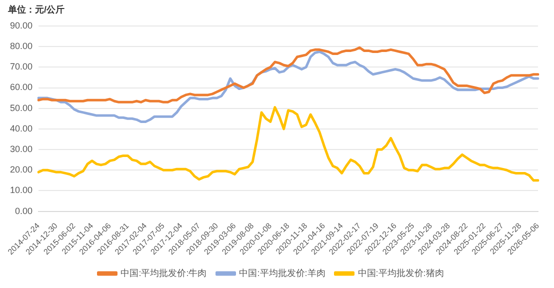 The width and height of the screenshot is (554, 288). Describe the element at coordinates (23, 211) in the screenshot. I see `y-tick-label: 0.00` at that location.